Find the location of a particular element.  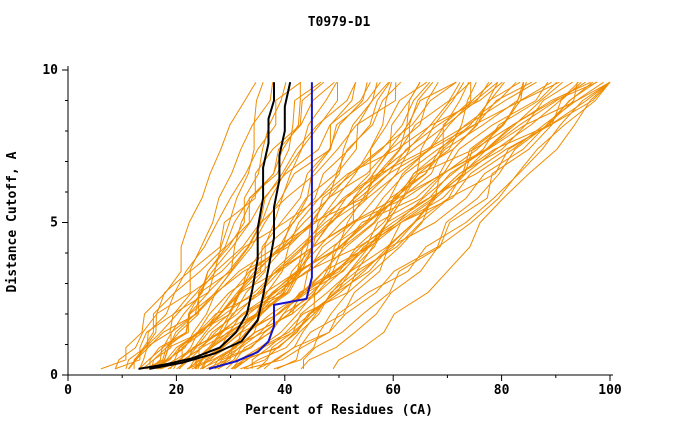

x-tick-label: 40 is located at coordinates (285, 390).